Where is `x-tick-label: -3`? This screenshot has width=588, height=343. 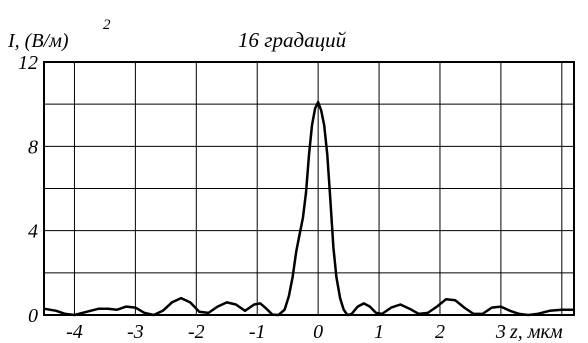 x-tick-label: -3 is located at coordinates (135, 332).